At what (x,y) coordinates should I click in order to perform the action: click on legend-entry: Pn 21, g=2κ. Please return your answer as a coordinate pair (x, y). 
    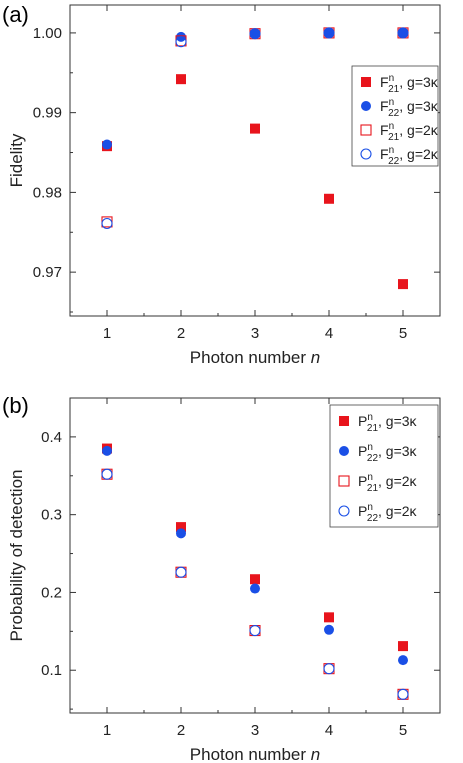
    Looking at the image, I should click on (388, 483).